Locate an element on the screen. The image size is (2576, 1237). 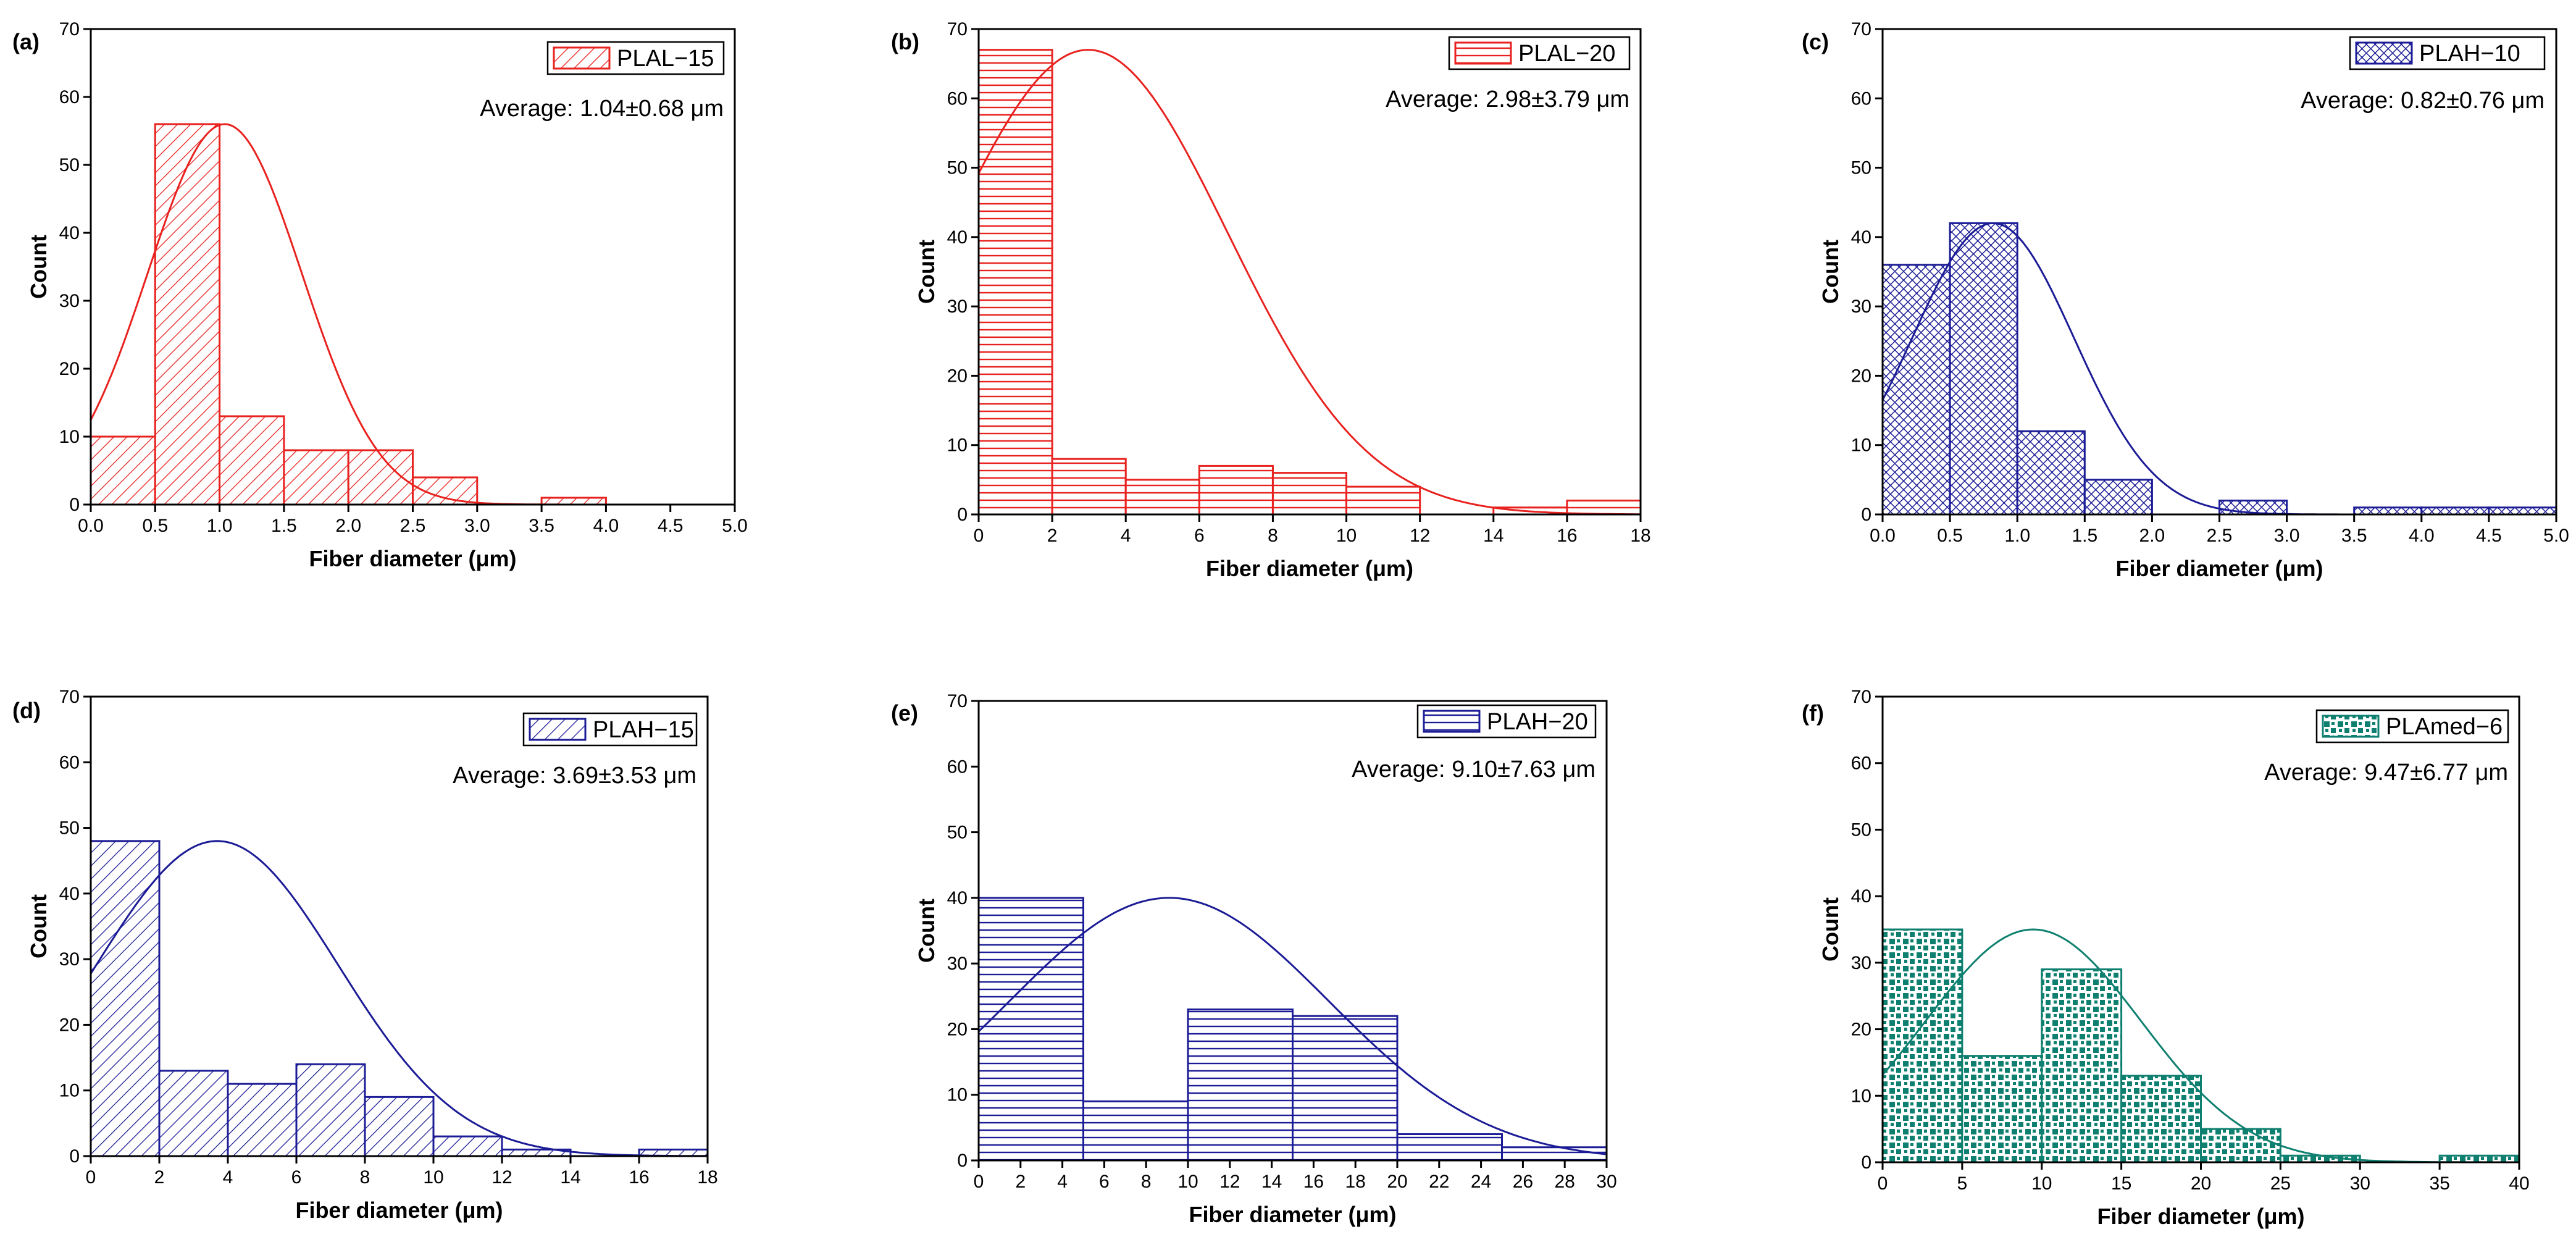
x-tick-label-3-7: 3.0 is located at coordinates (2287, 536).